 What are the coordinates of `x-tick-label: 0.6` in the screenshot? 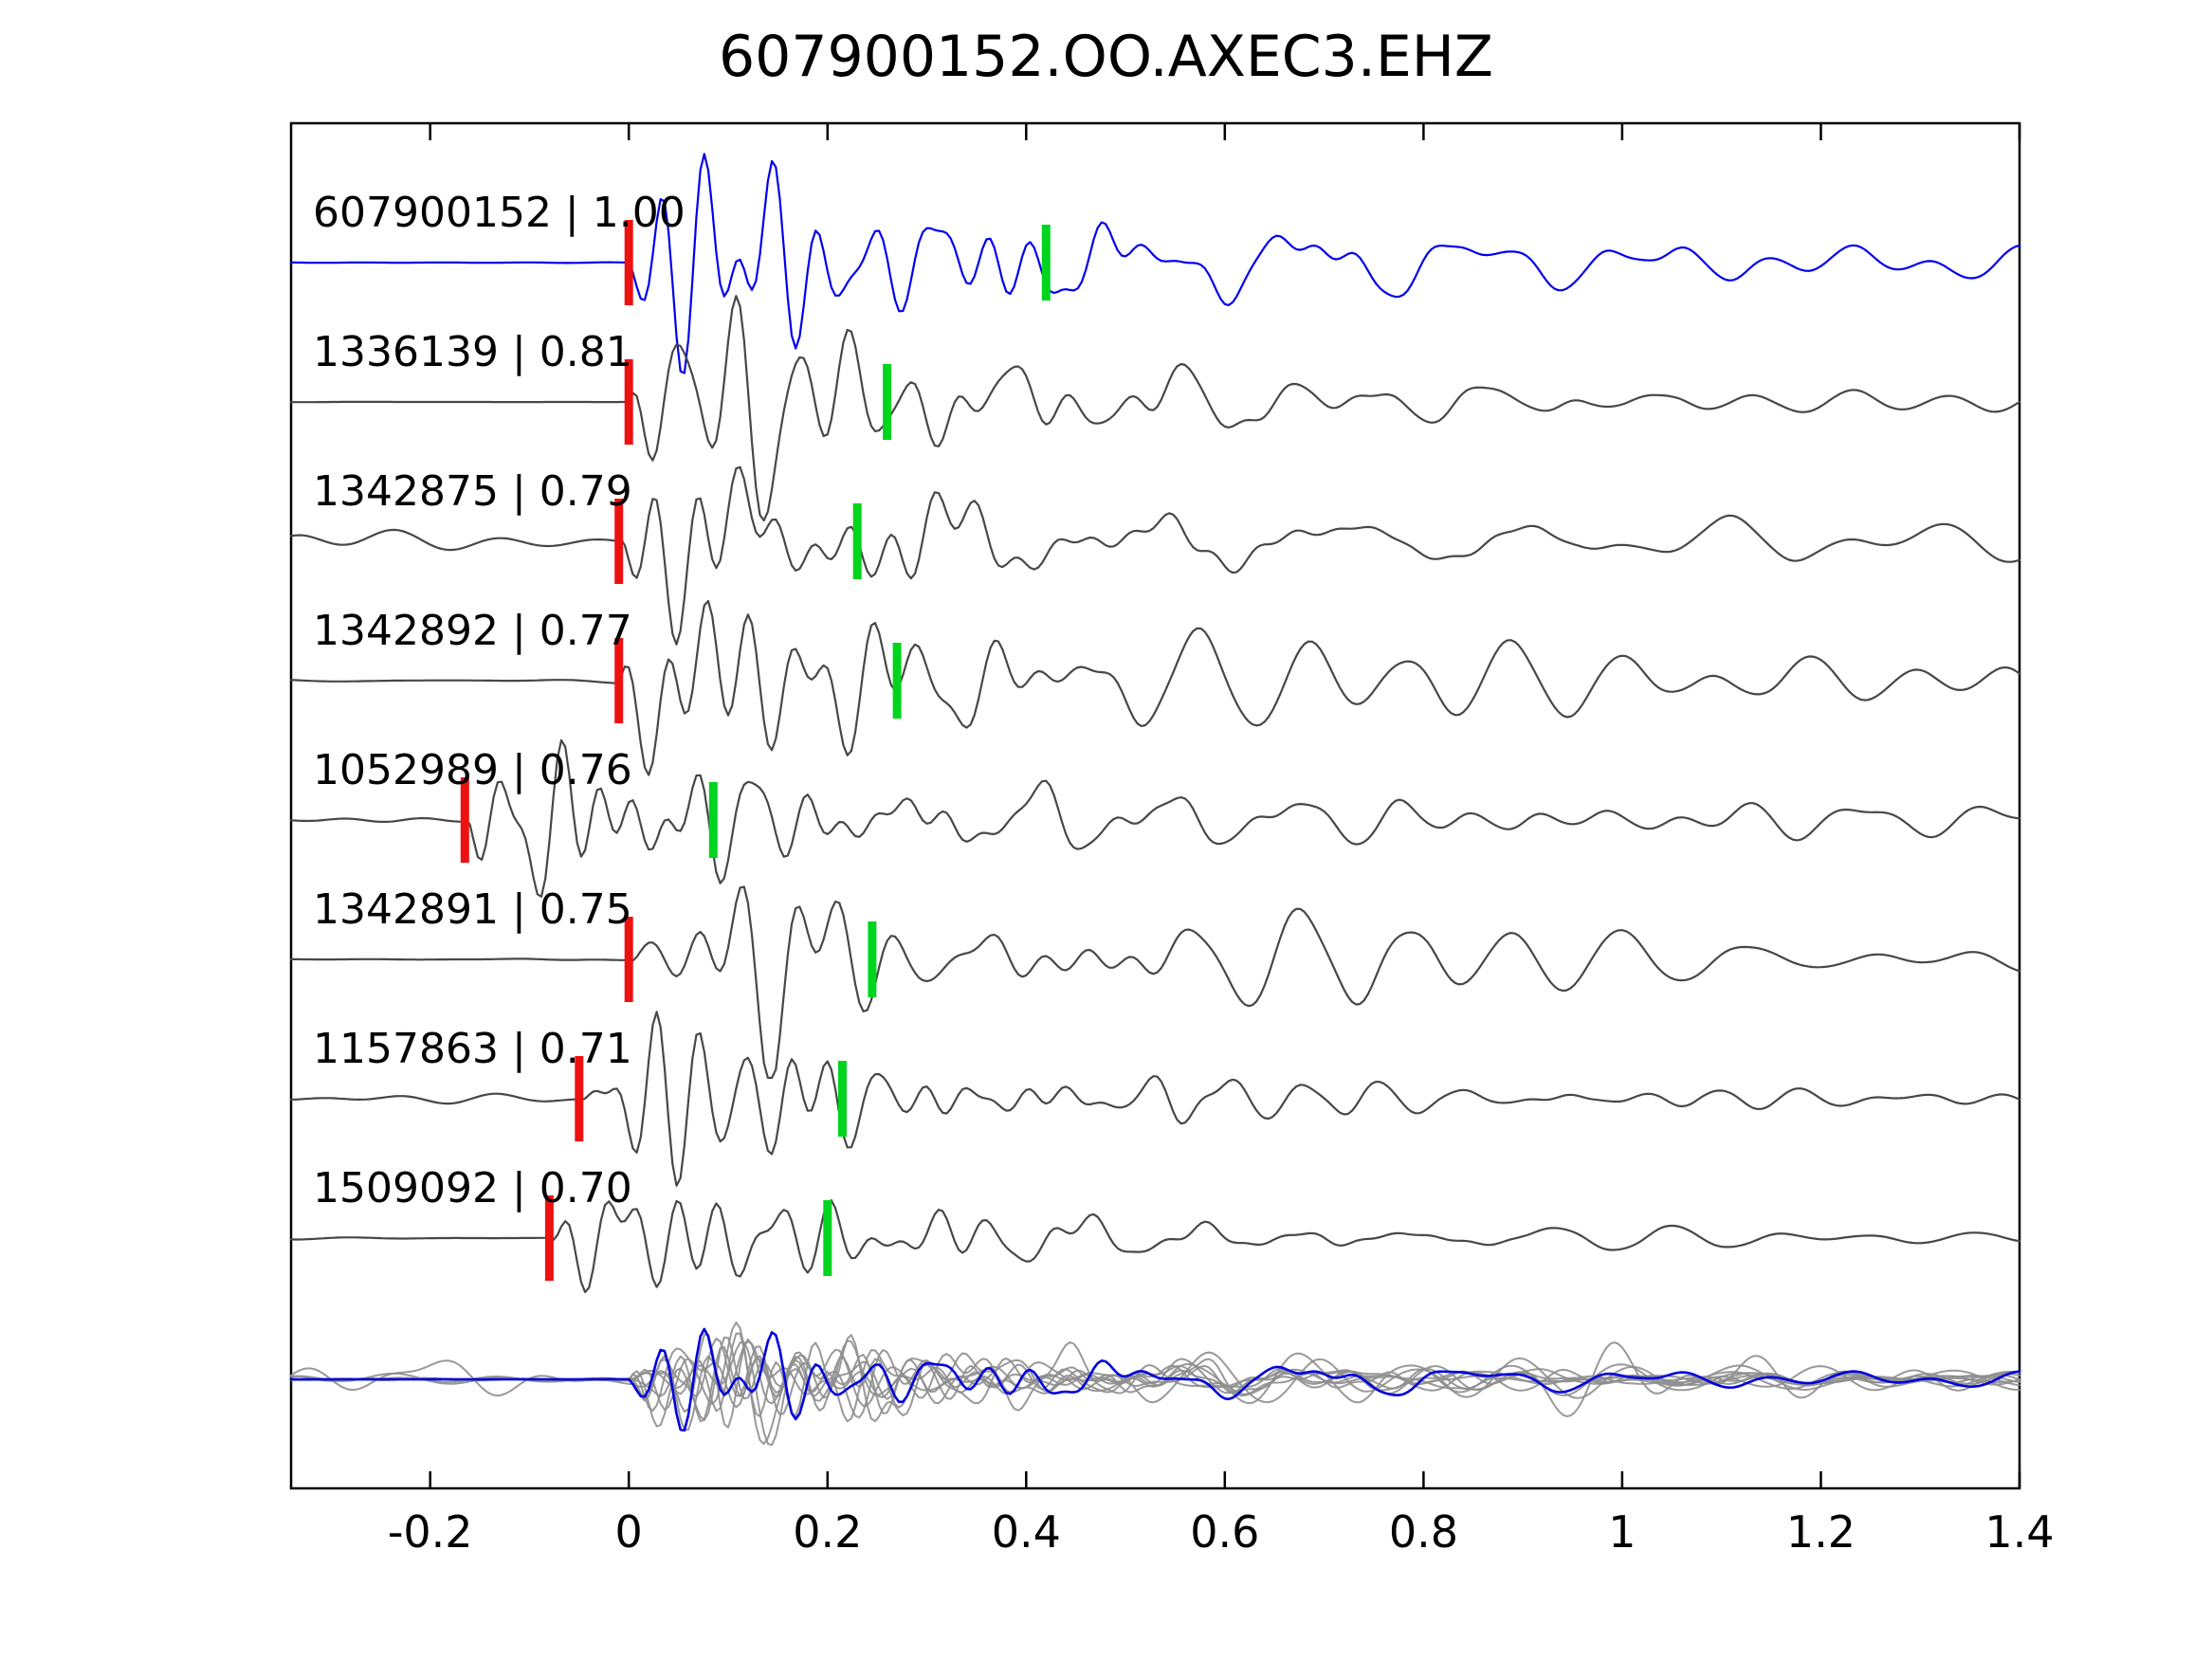 It's located at (1224, 1532).